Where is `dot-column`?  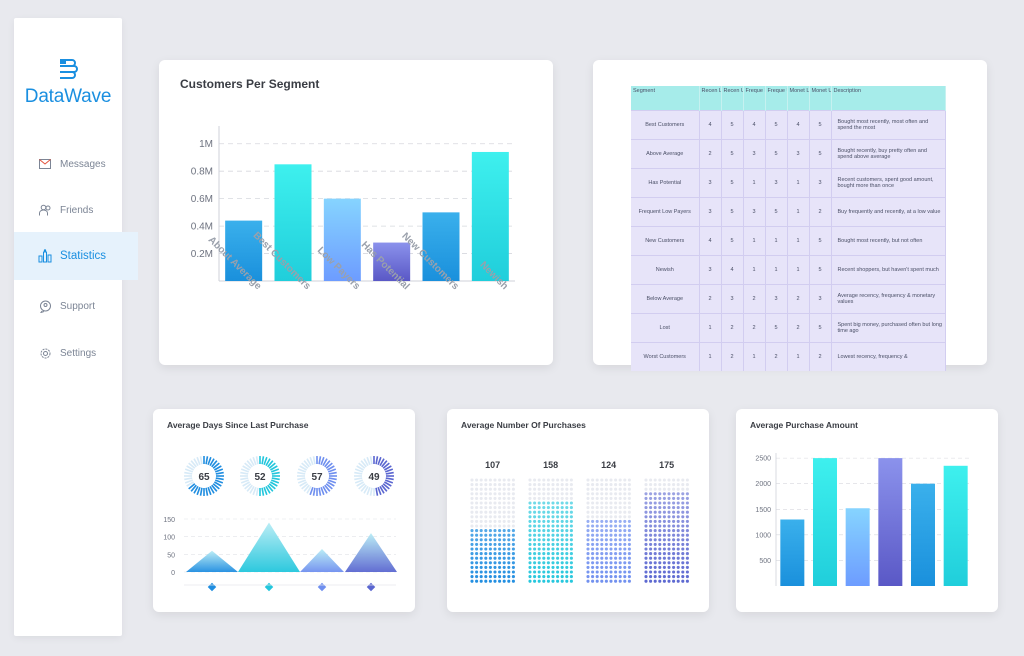
dot-column is located at coordinates (666, 530).